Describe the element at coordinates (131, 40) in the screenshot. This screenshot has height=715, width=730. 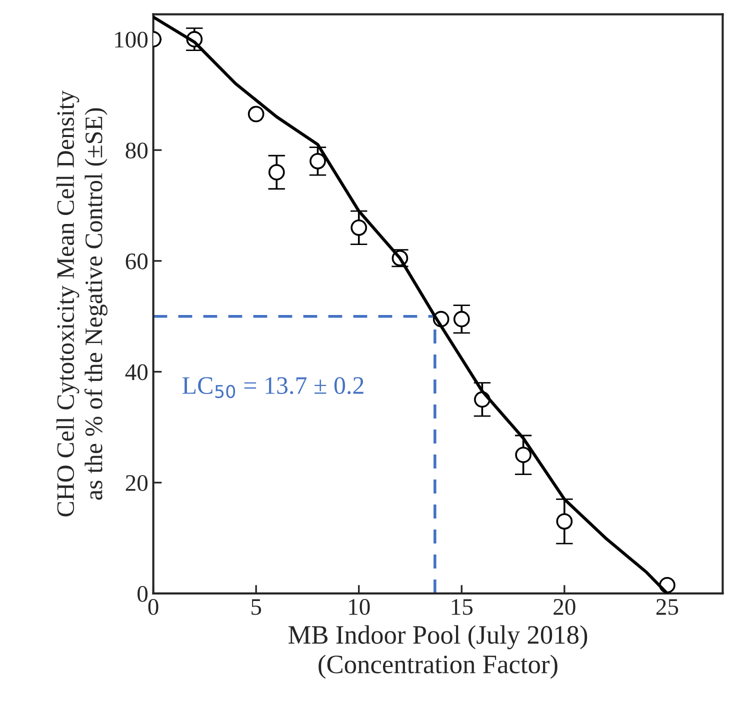
I see `y-tick-label: 100` at that location.